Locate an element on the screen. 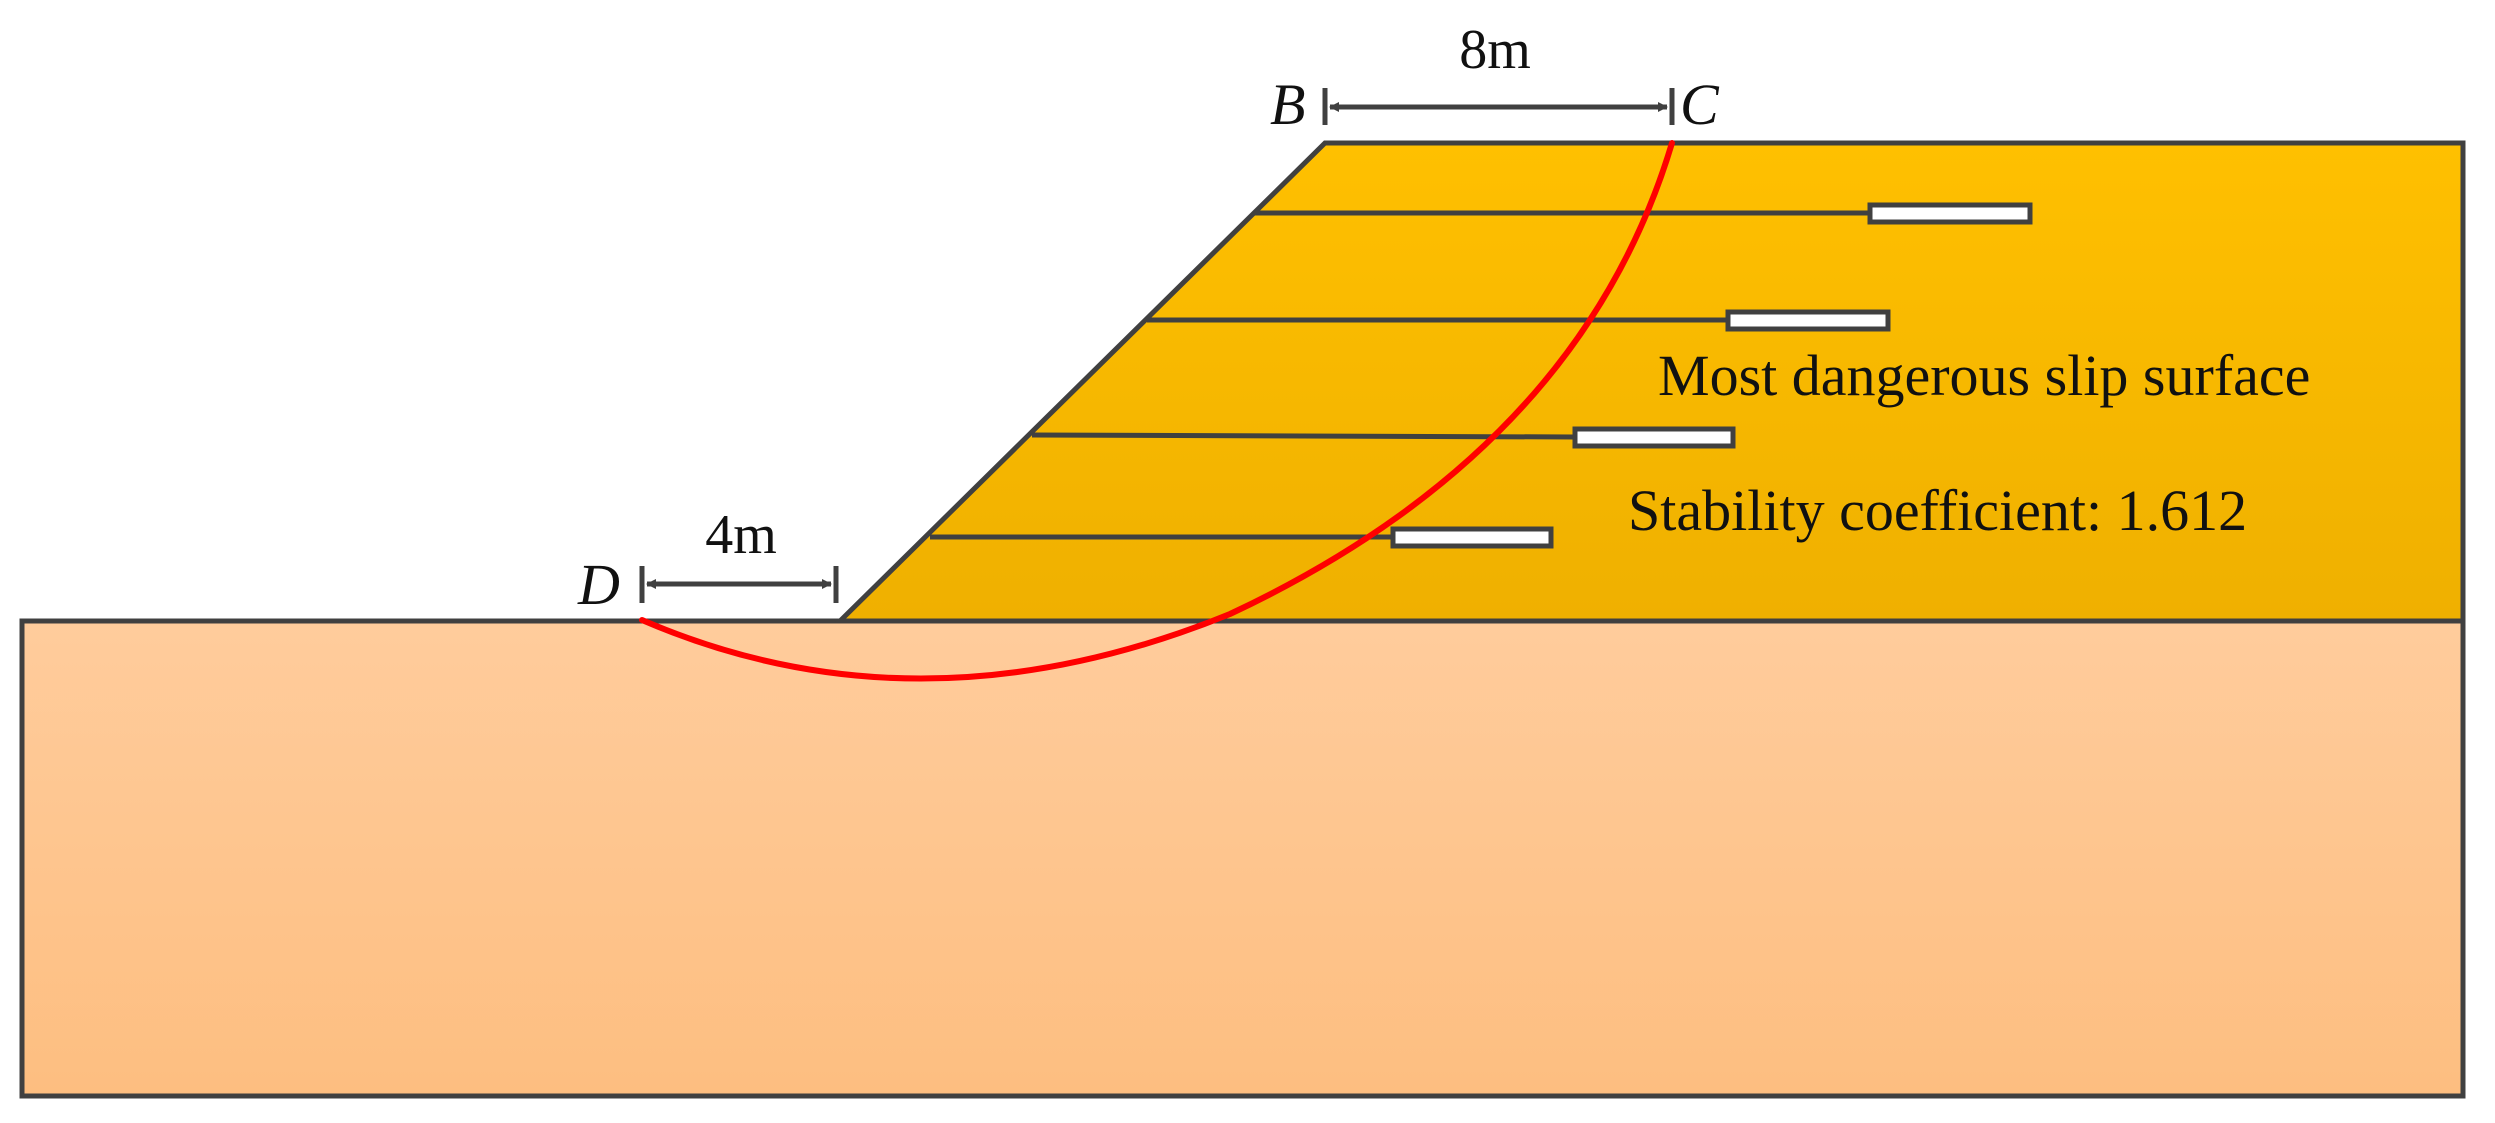  dimension-top-label: 8m is located at coordinates (1495, 50).